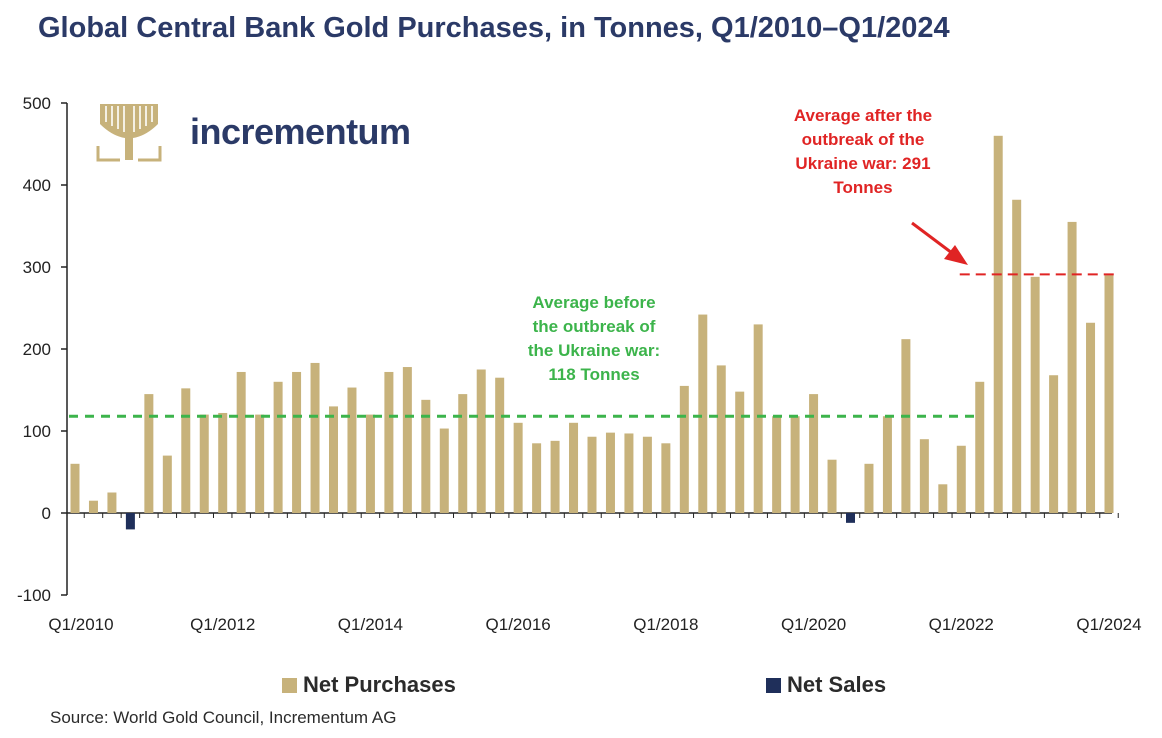  I want to click on x-tick-label: Q1/2020, so click(813, 624).